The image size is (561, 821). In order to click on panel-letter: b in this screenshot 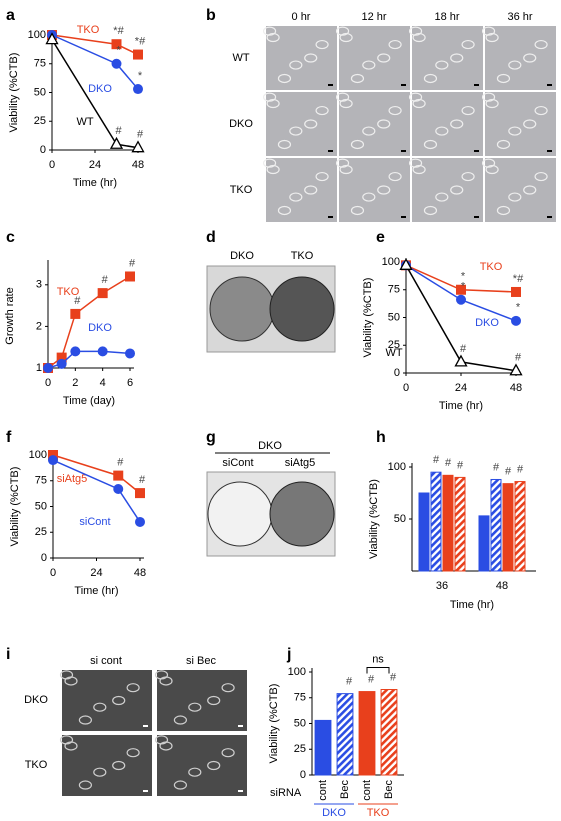, I will do `click(211, 15)`.